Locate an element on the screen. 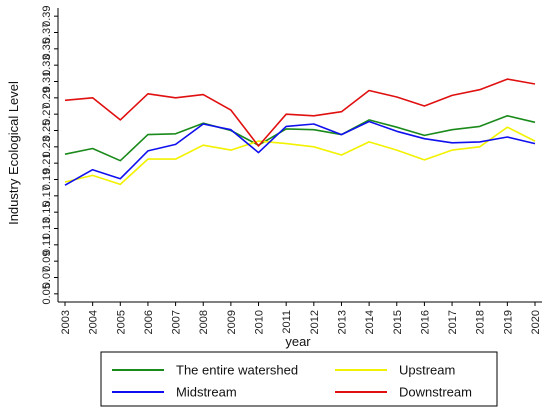 Image resolution: width=550 pixels, height=410 pixels. y-tick-label: 0.05 is located at coordinates (47, 293).